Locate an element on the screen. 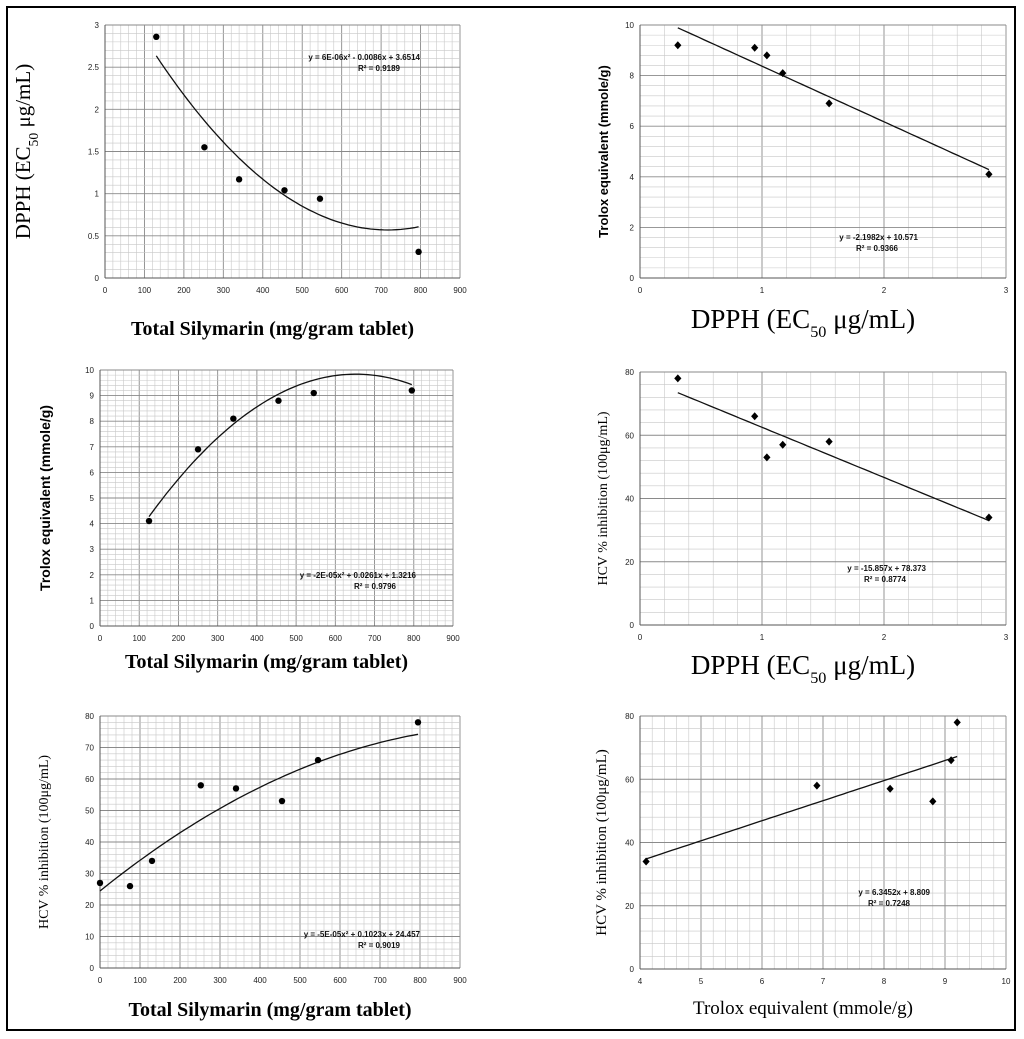 This screenshot has width=1024, height=1039. y-tick-label: 1.5 is located at coordinates (94, 152).